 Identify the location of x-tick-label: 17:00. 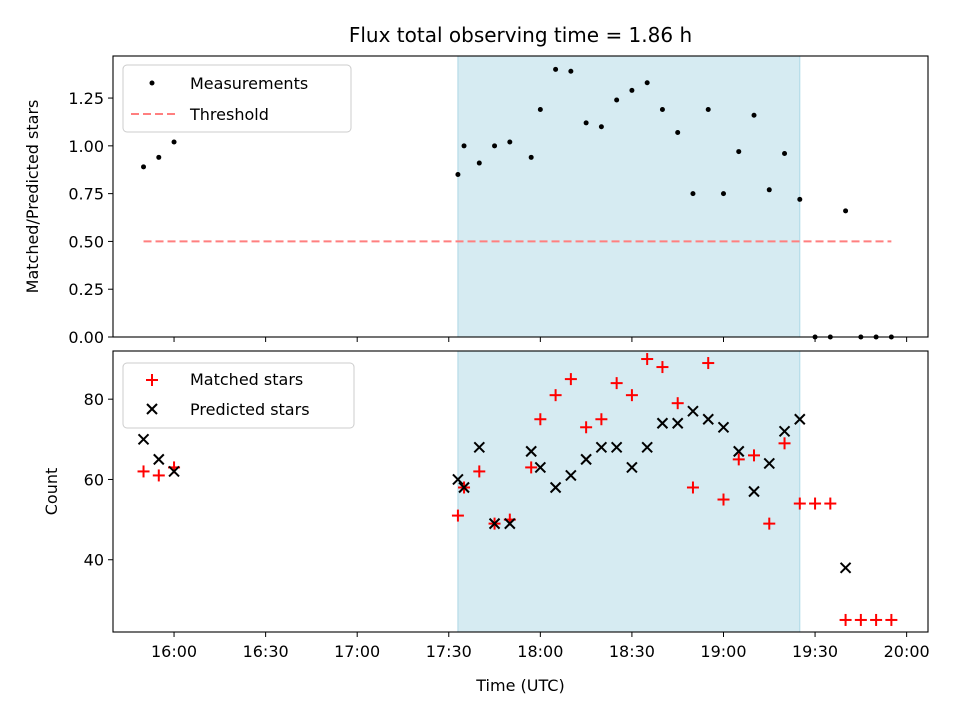
(357, 651).